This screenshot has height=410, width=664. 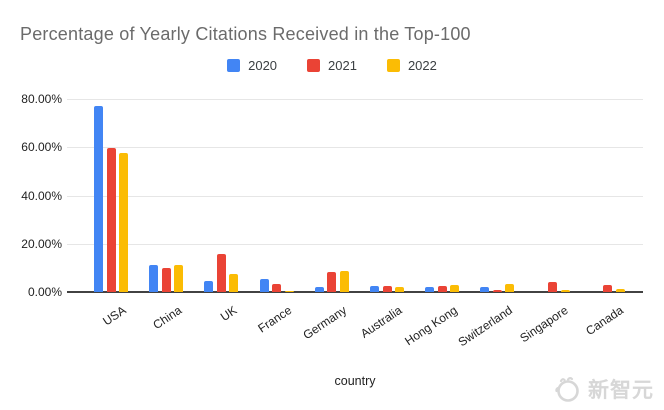 What do you see at coordinates (387, 288) in the screenshot?
I see `bar-2021-australia` at bounding box center [387, 288].